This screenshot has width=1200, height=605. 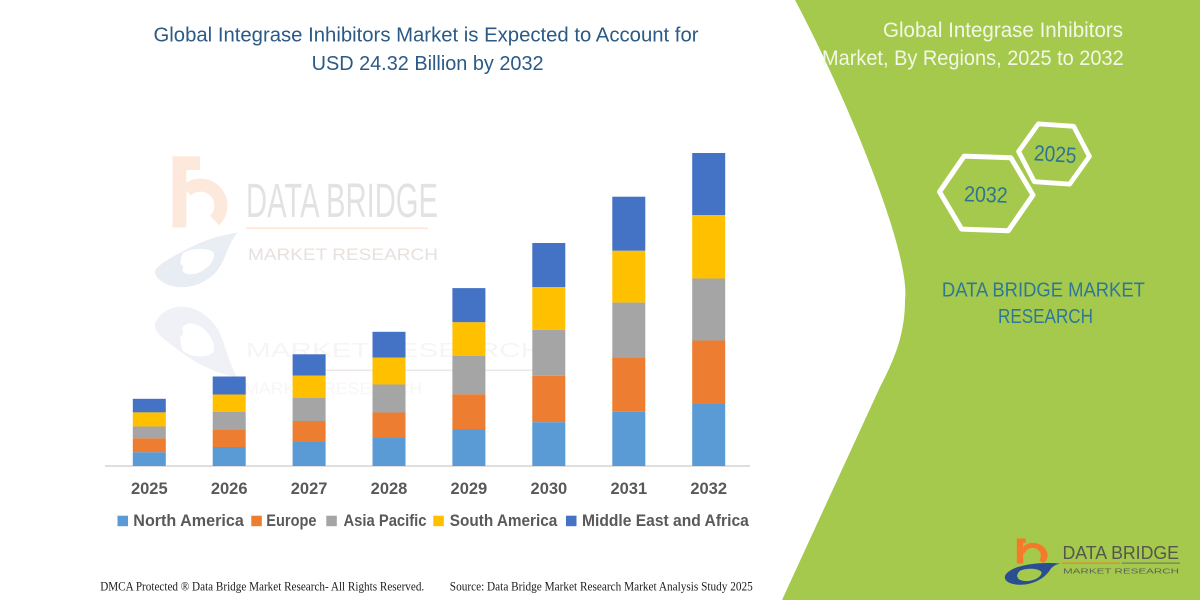 What do you see at coordinates (1045, 317) in the screenshot?
I see `svg-text: RESEARCH` at bounding box center [1045, 317].